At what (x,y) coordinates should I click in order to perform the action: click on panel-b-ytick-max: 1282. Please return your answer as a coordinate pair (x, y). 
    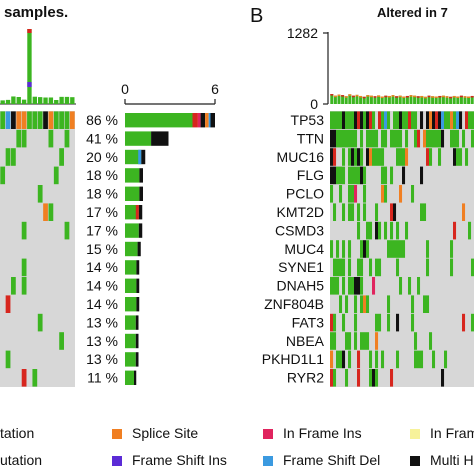
    Looking at the image, I should click on (302, 33).